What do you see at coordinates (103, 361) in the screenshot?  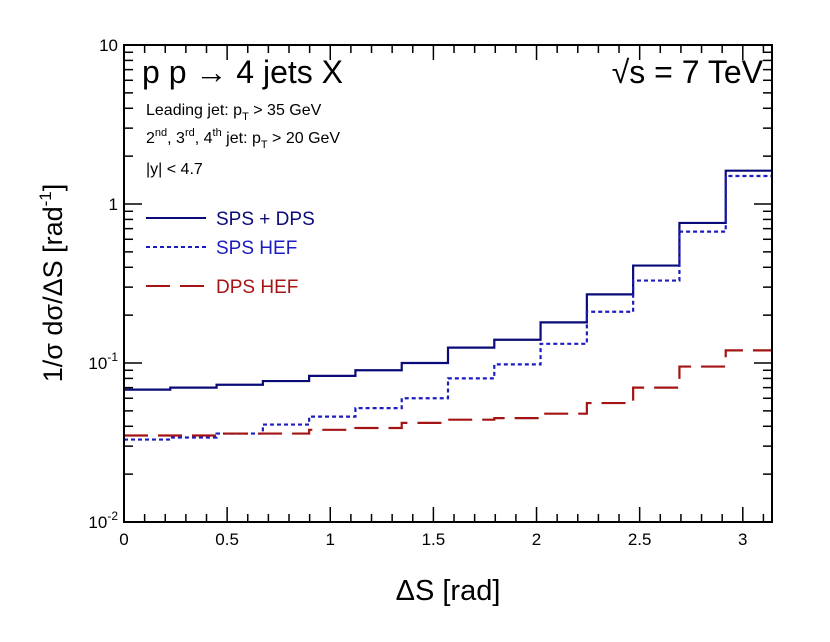 I see `y-tick-label: 10⁻¹` at bounding box center [103, 361].